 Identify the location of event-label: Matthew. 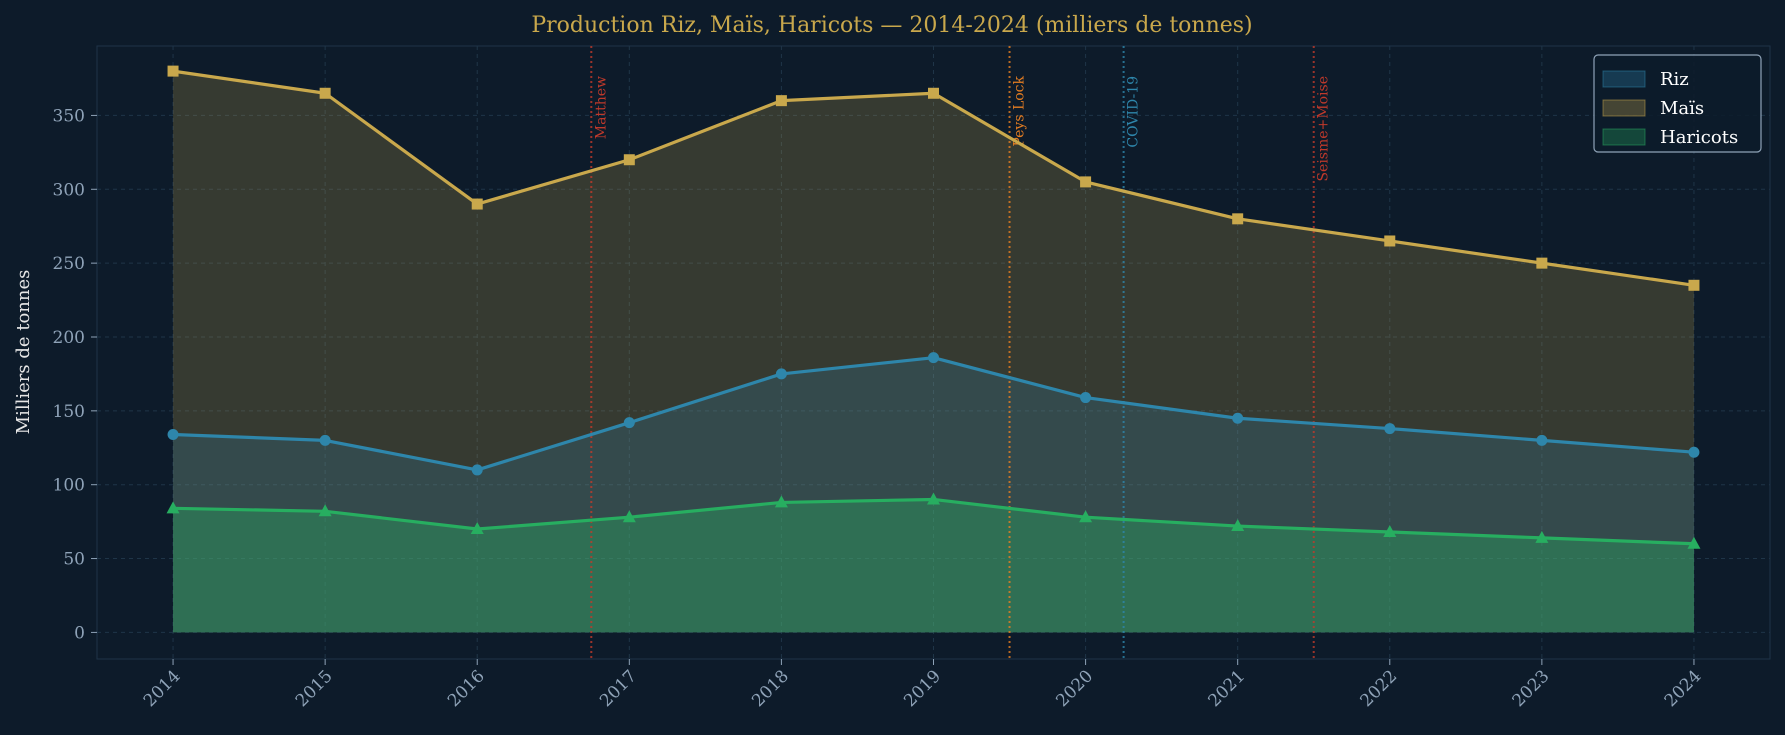
(601, 107).